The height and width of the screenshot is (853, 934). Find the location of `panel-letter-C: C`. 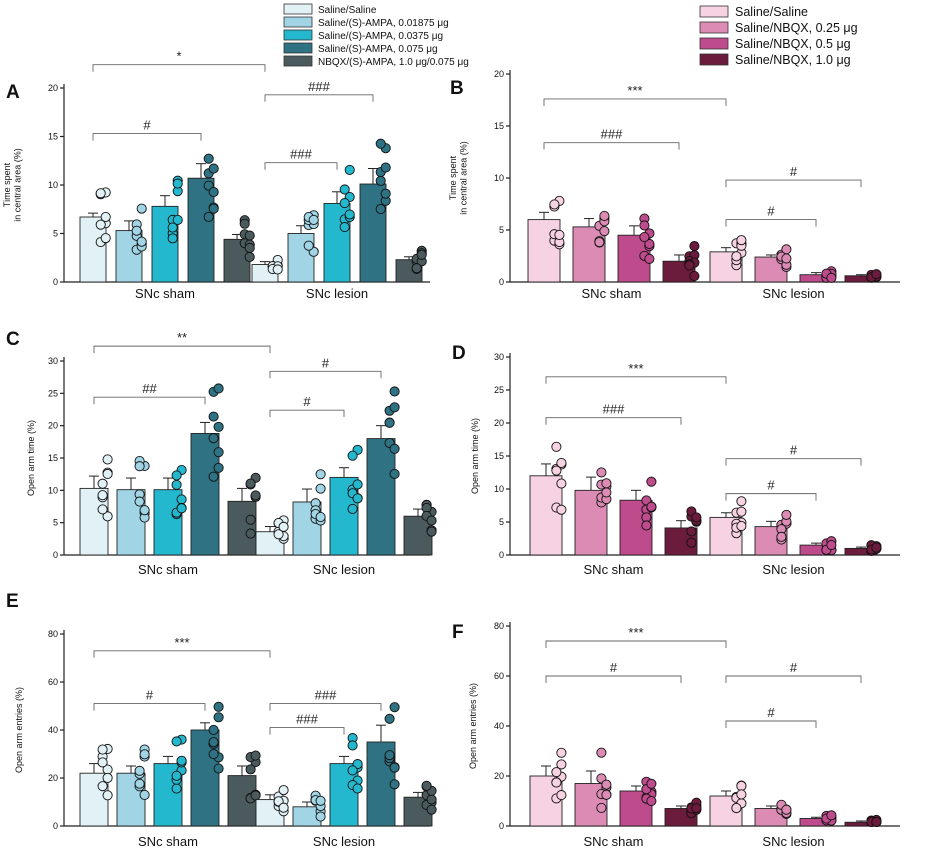

panel-letter-C: C is located at coordinates (13, 339).